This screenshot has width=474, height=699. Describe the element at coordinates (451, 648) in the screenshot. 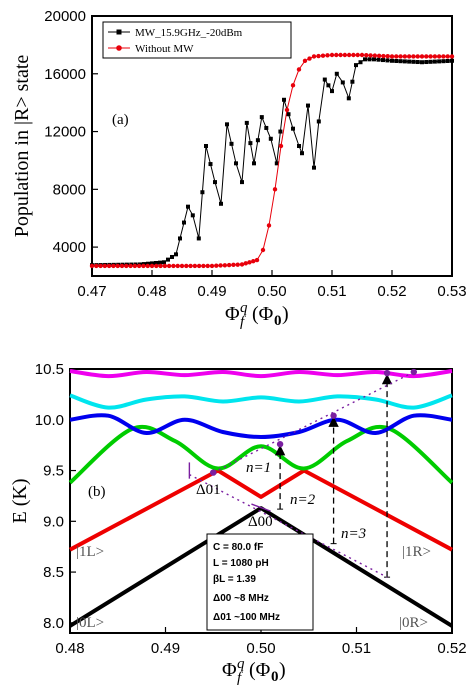

I see `x-tick-label: 0.52` at that location.